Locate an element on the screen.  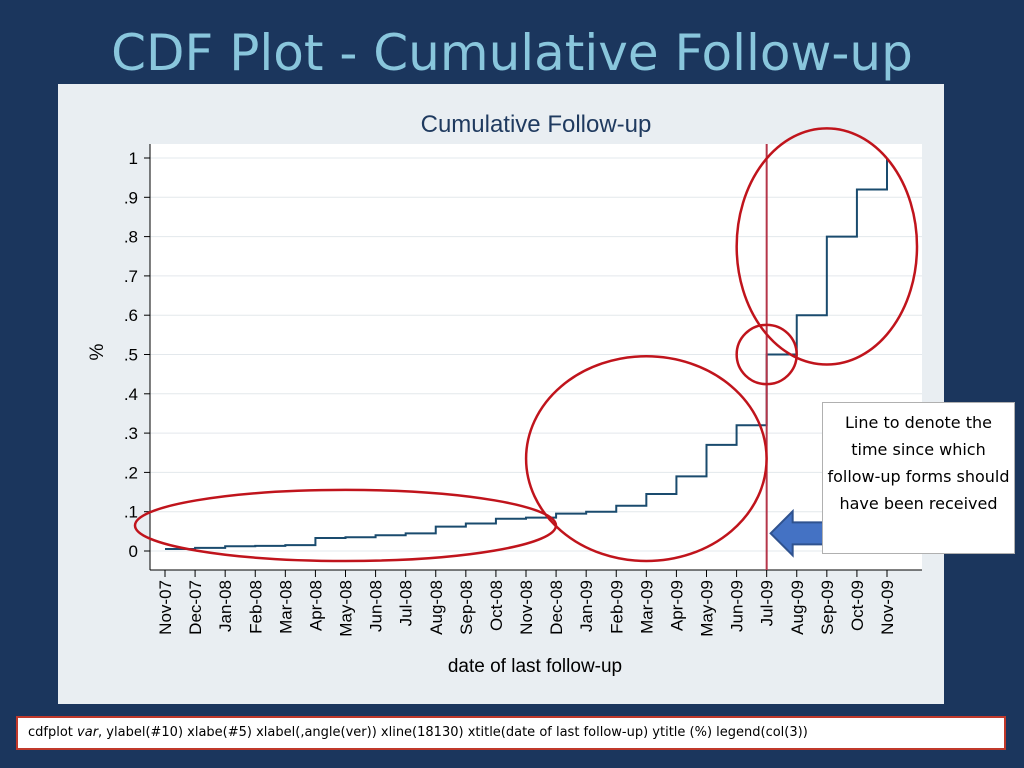
x-tick-label: Dec-08 is located at coordinates (556, 607).